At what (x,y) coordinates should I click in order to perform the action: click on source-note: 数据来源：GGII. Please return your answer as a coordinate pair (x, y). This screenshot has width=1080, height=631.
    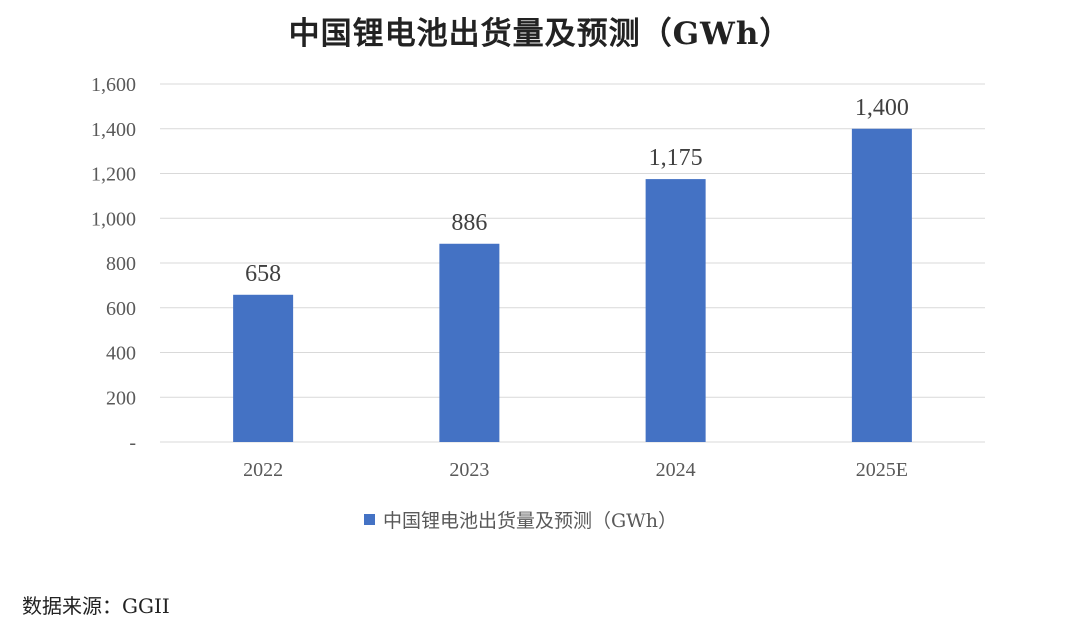
    Looking at the image, I should click on (96, 606).